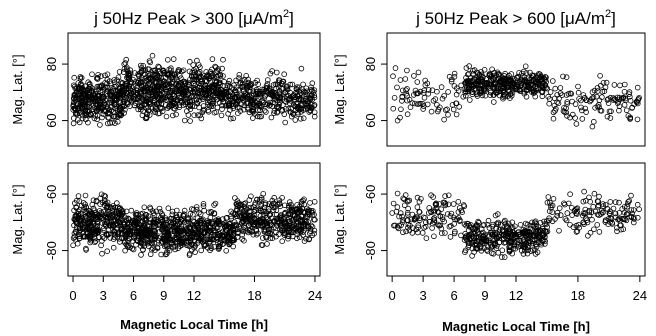 The height and width of the screenshot is (336, 656). What do you see at coordinates (194, 324) in the screenshot?
I see `x-axis-label: Magnetic Local Time [h]` at bounding box center [194, 324].